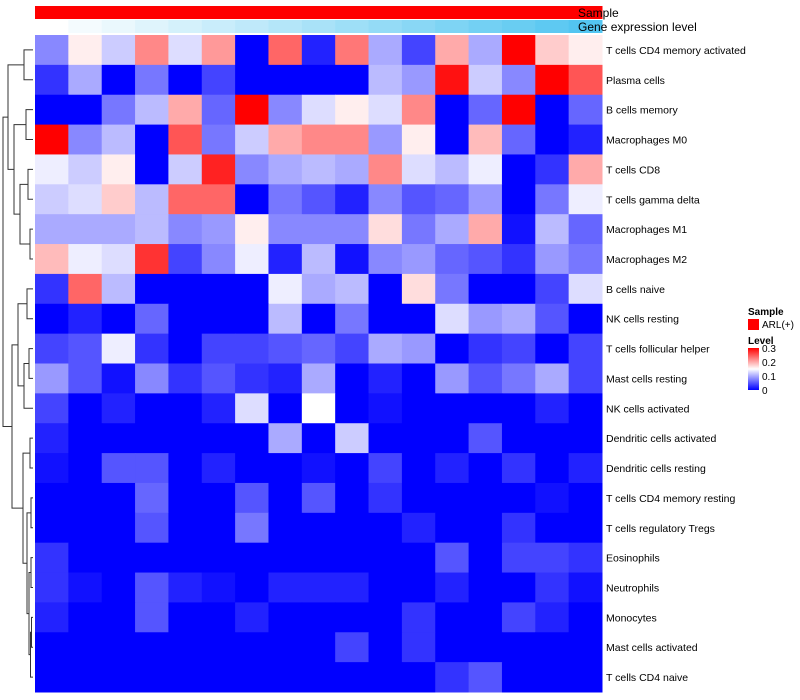 Image resolution: width=800 pixels, height=700 pixels. What do you see at coordinates (647, 678) in the screenshot?
I see `row-label: T cells CD4 naive` at bounding box center [647, 678].